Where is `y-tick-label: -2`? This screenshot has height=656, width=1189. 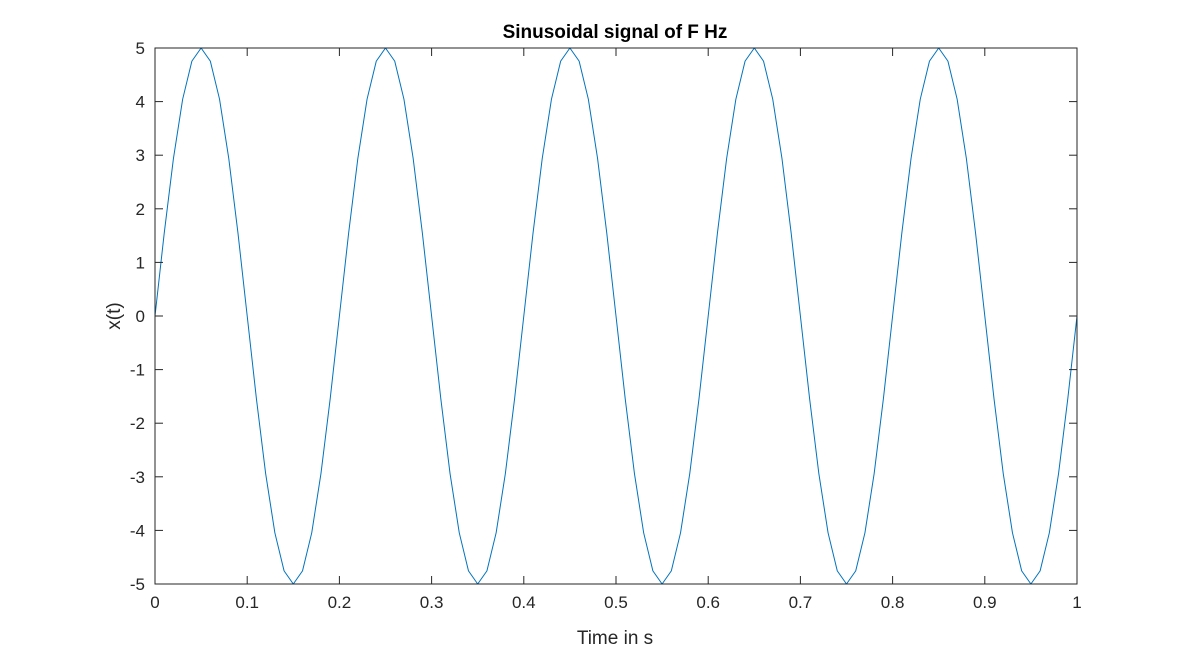 y-tick-label: -2 is located at coordinates (137, 423).